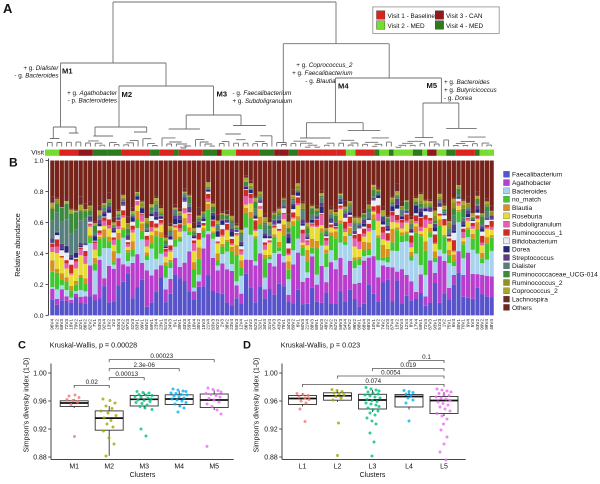  I want to click on svg-text: 48V4, so click(491, 324).